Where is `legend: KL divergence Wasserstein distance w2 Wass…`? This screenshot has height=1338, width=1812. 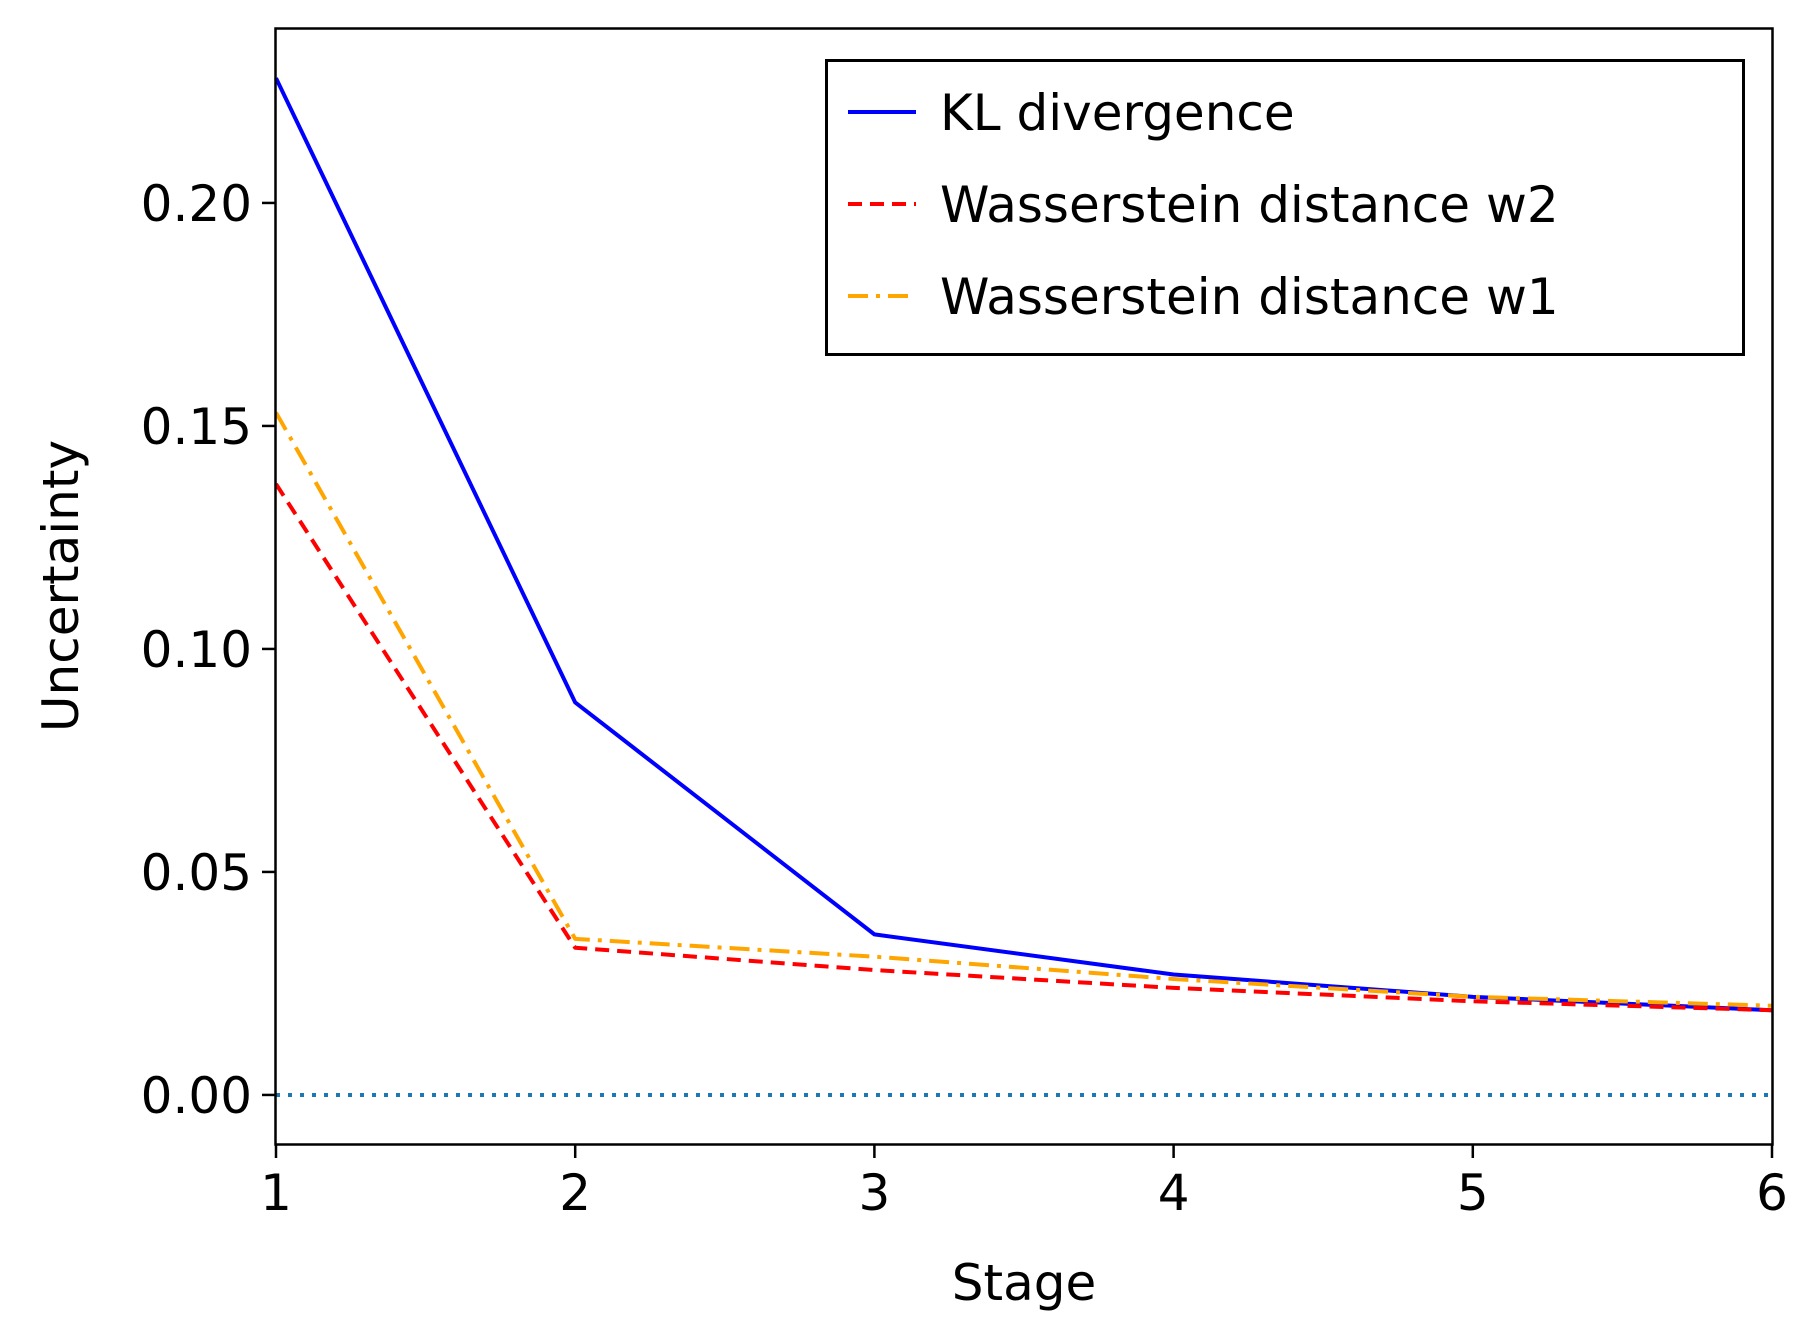 legend: KL divergence Wasserstein distance w2 Wass… is located at coordinates (1285, 207).